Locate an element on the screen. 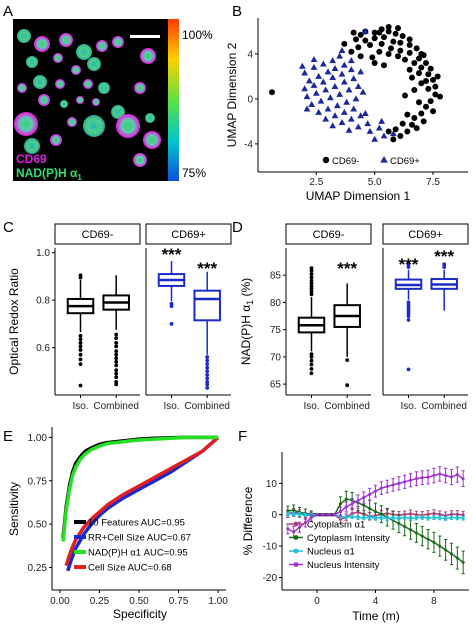  x-axis-title: UMAP Dimension 1 is located at coordinates (358, 196).